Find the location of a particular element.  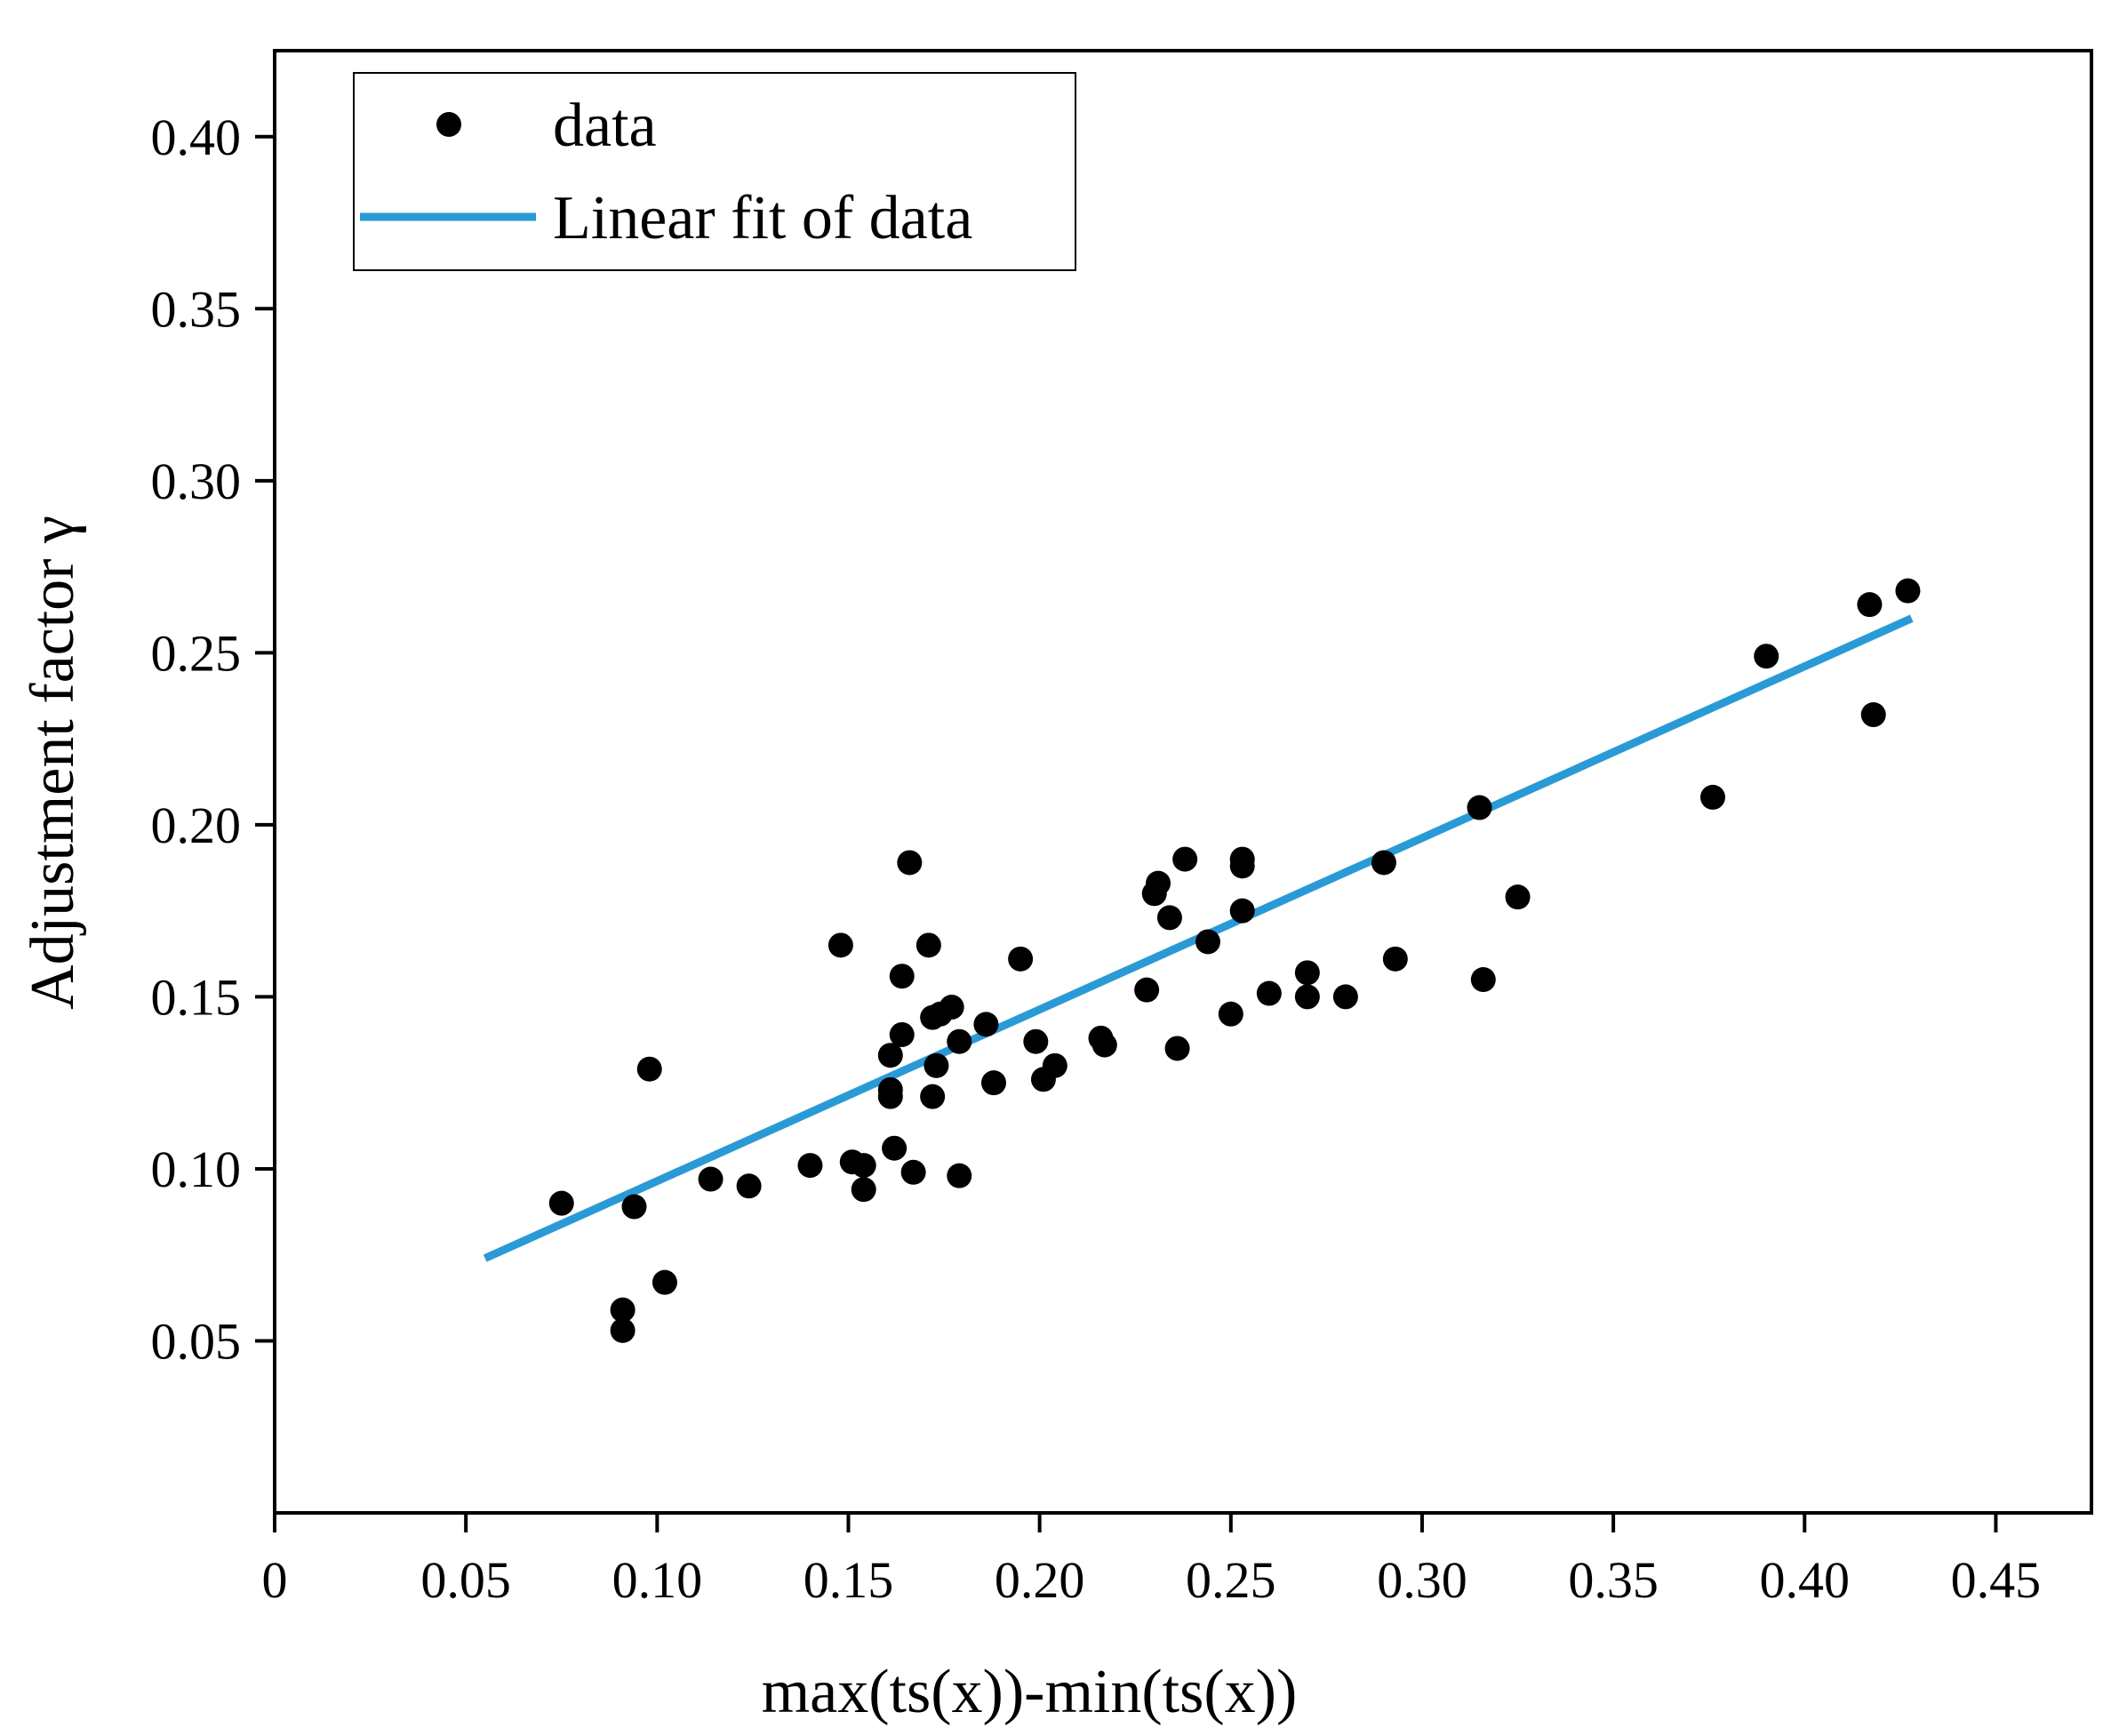

x-tick-label: 0.45 is located at coordinates (1996, 1580).